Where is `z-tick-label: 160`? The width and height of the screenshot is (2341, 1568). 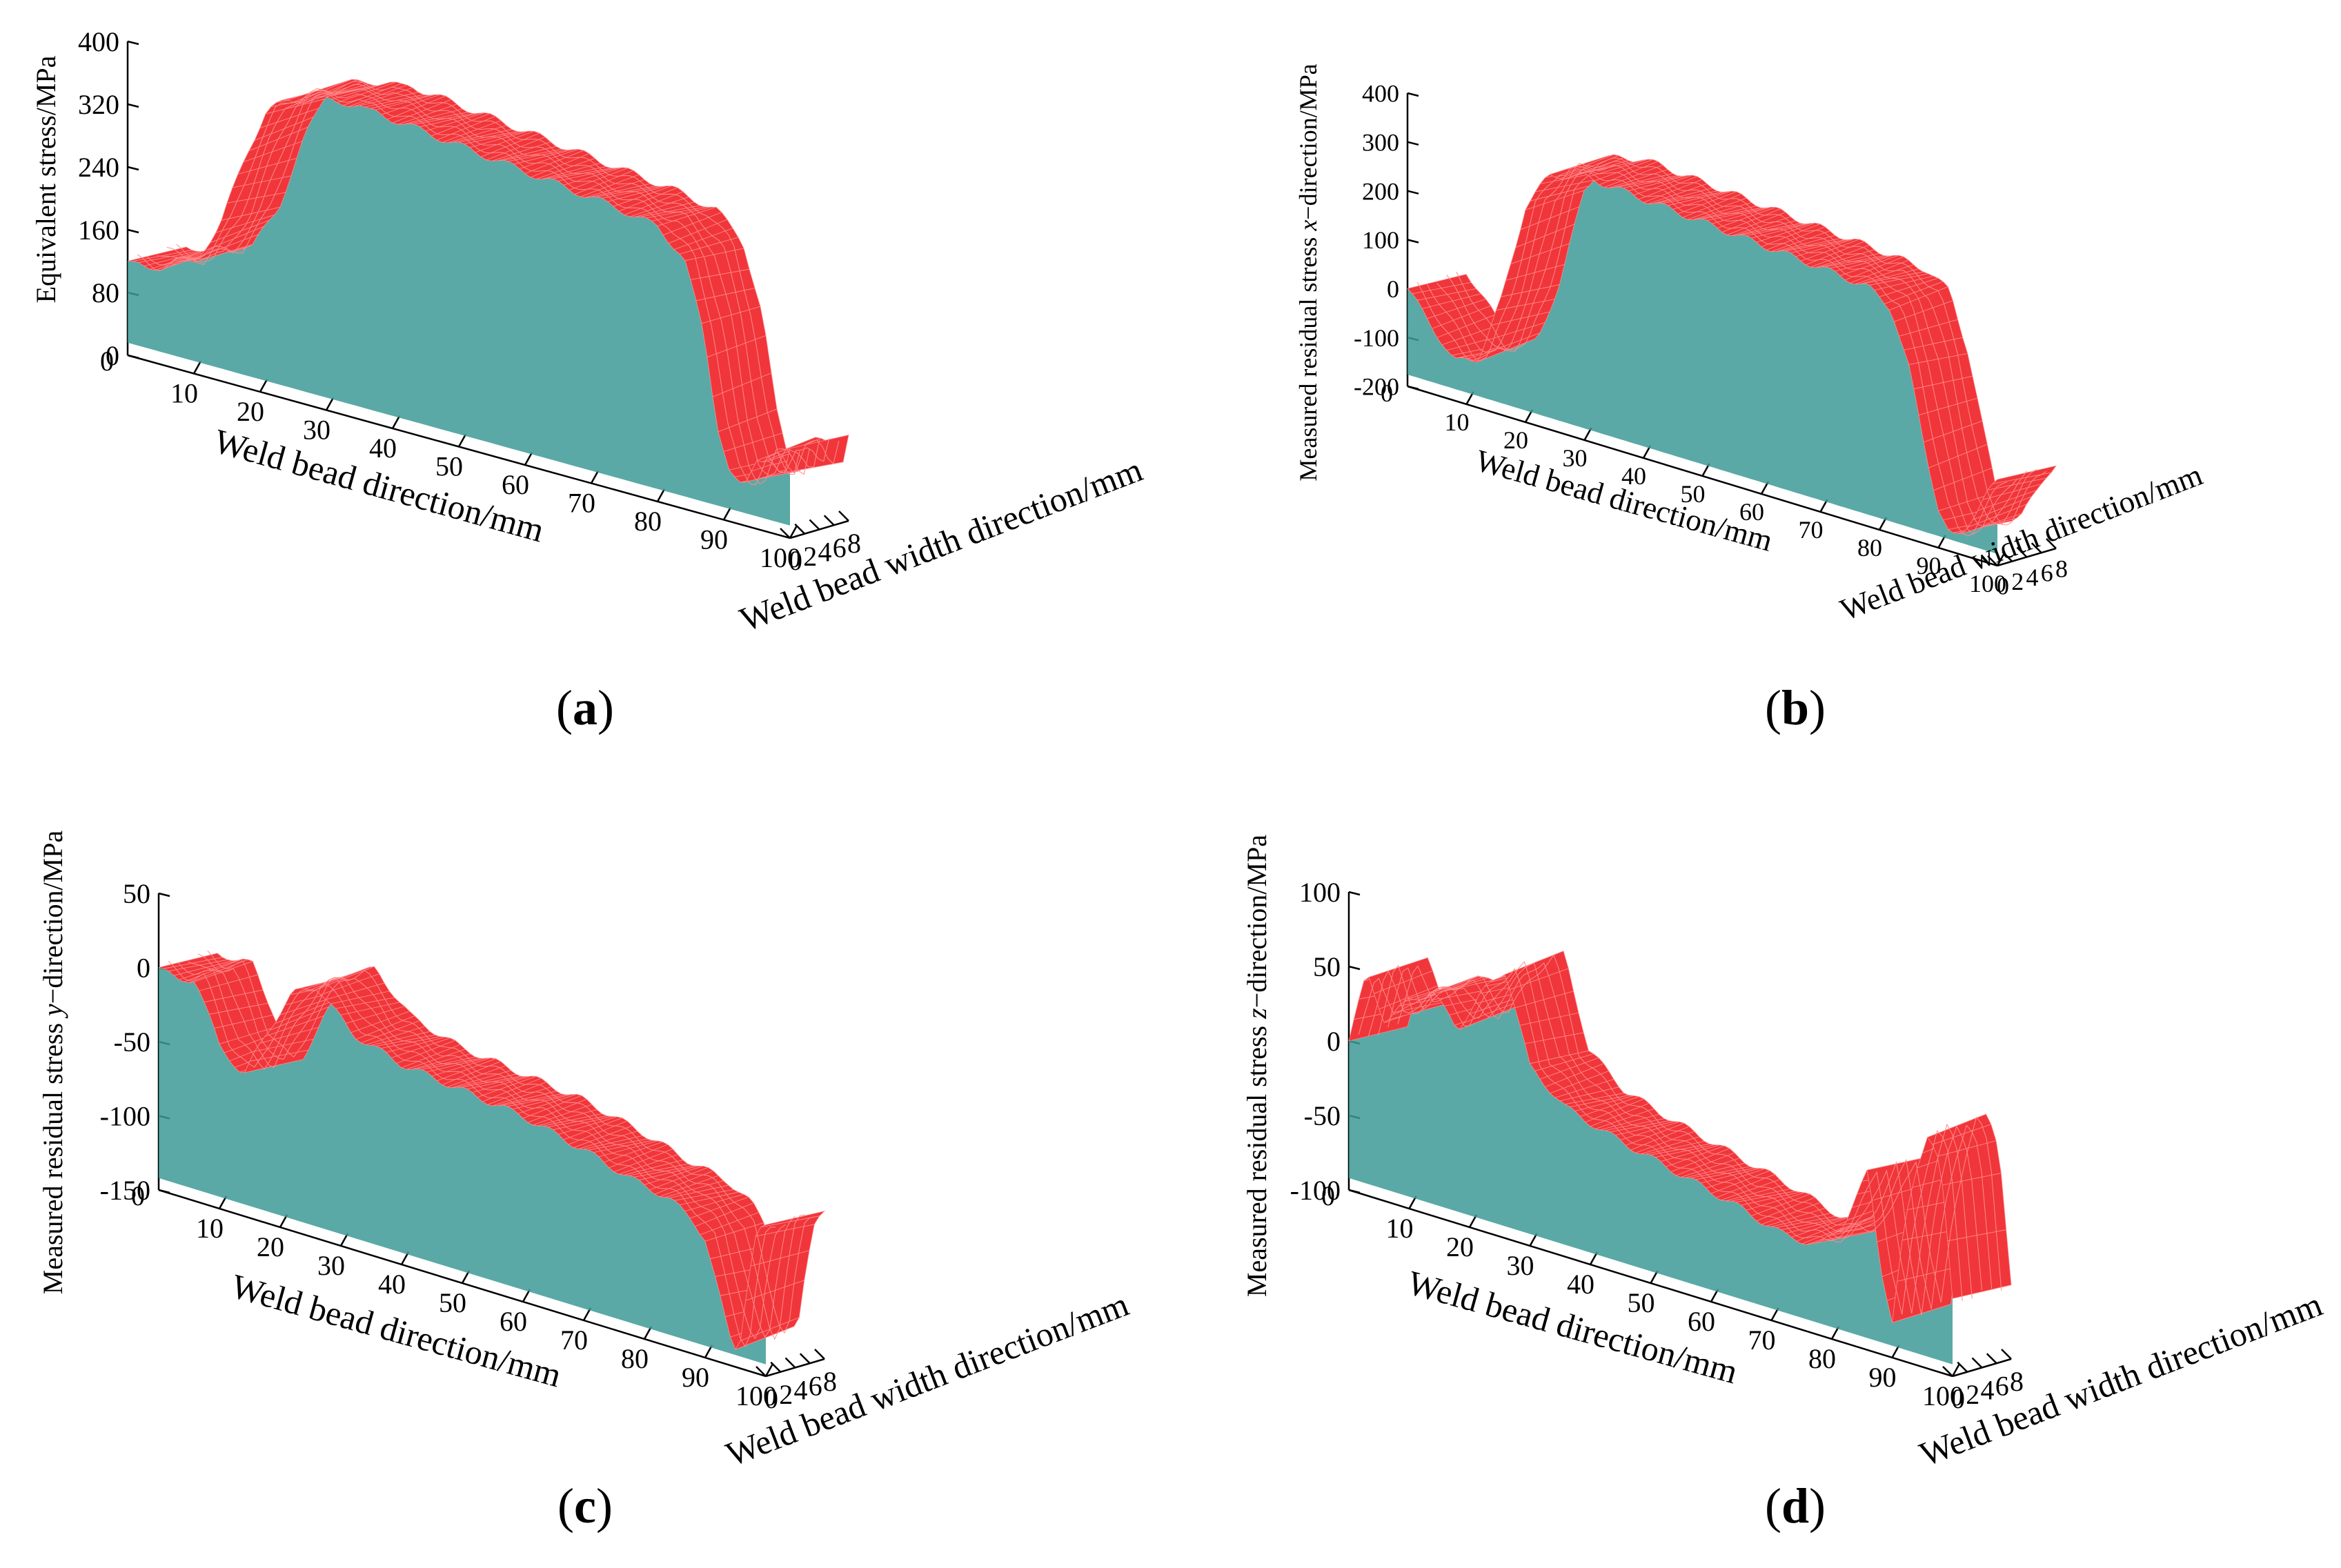 z-tick-label: 160 is located at coordinates (98, 230).